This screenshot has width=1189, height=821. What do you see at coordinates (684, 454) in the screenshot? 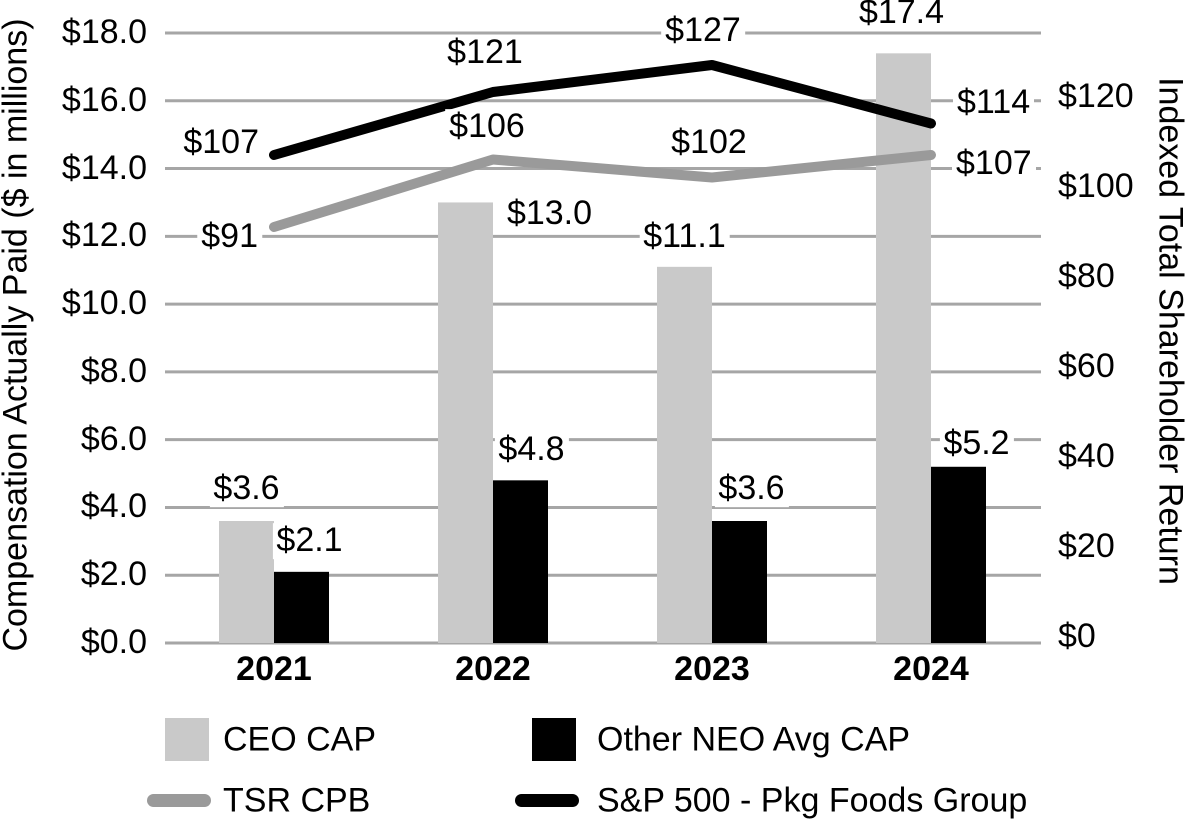
I see `bar-ceo-cap-2023` at bounding box center [684, 454].